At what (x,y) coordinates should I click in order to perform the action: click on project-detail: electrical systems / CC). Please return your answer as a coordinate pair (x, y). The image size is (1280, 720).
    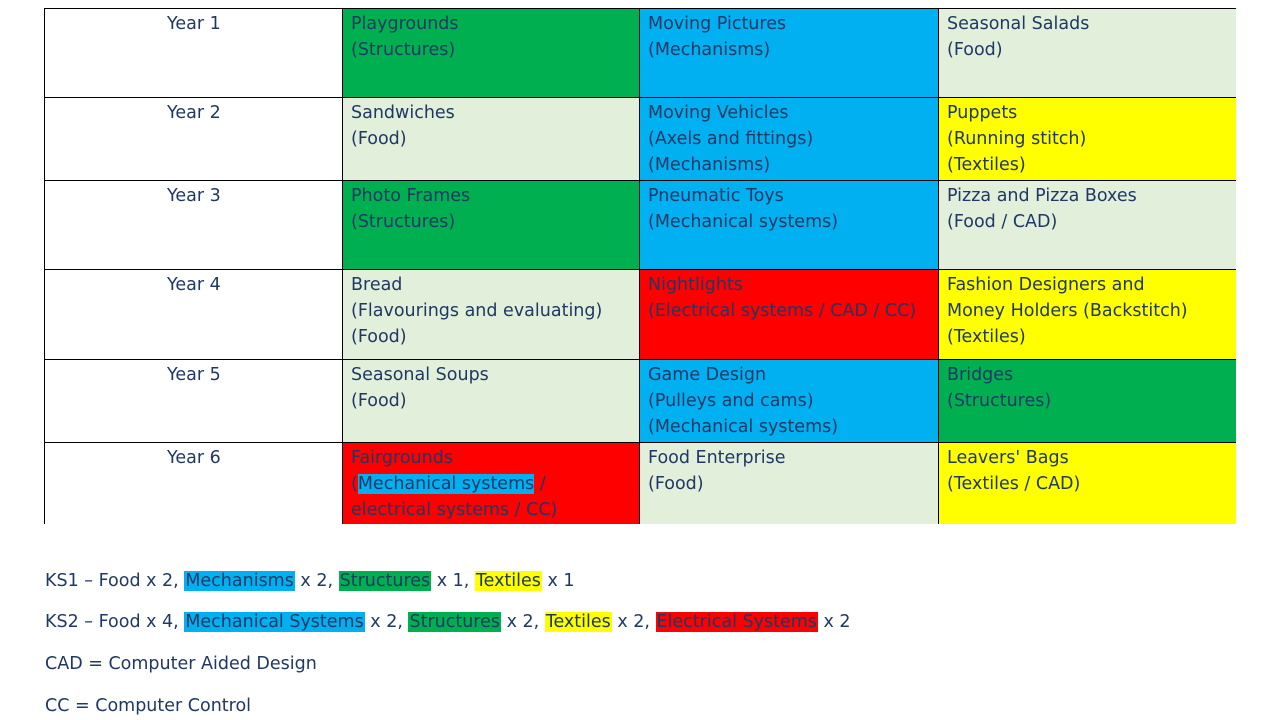
    Looking at the image, I should click on (454, 510).